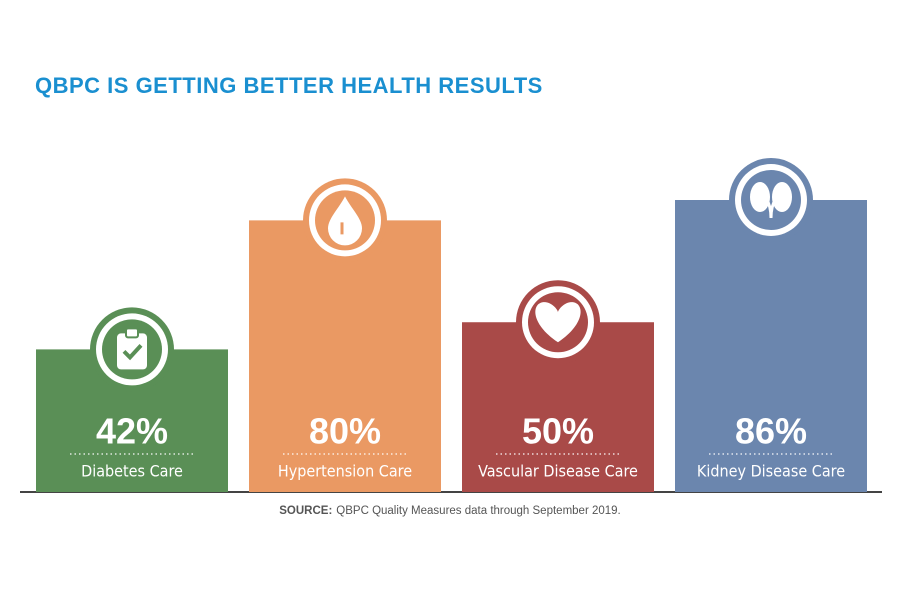 This screenshot has height=600, width=900. What do you see at coordinates (289, 85) in the screenshot?
I see `chart-title: QBPC IS GETTING BETTER HEALTH RESULTS` at bounding box center [289, 85].